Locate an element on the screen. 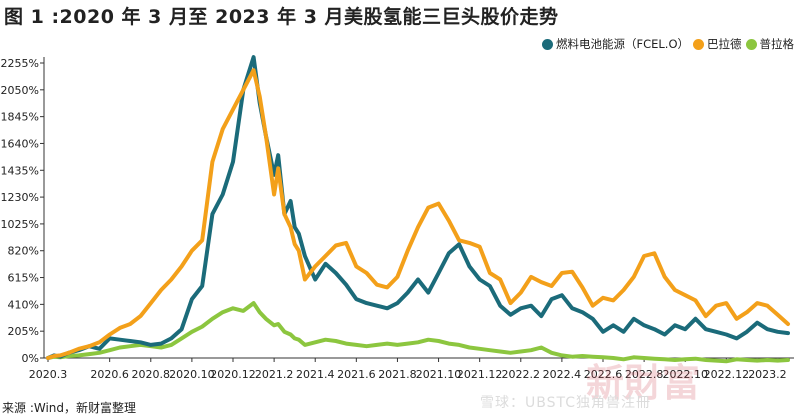  x-tick-label: 2022.8 is located at coordinates (644, 374).